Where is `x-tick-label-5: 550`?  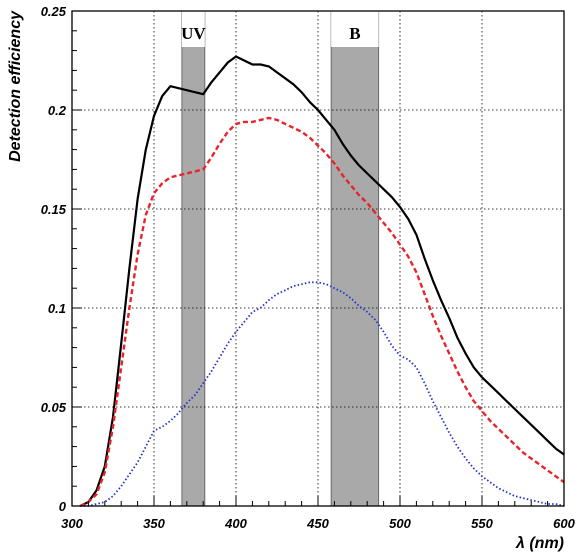 x-tick-label-5: 550 is located at coordinates (482, 523).